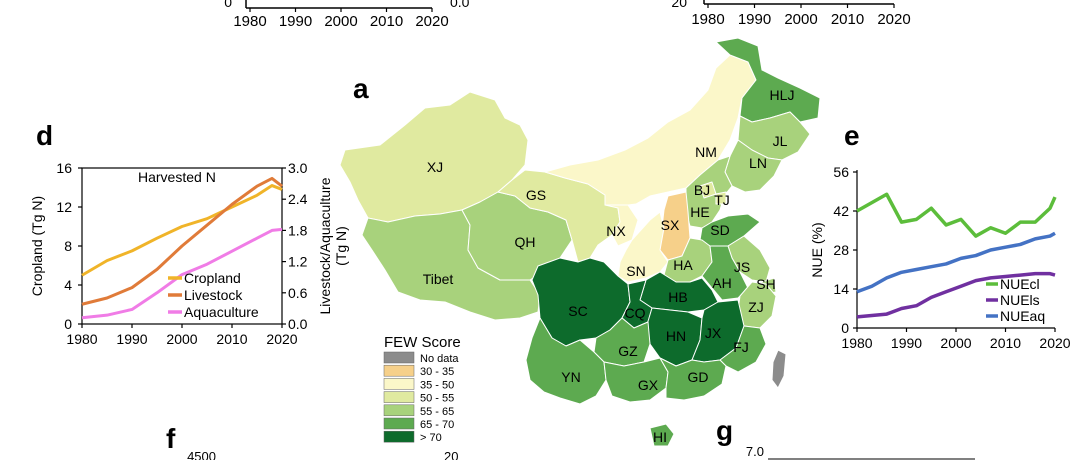 The width and height of the screenshot is (1080, 460). What do you see at coordinates (955, 343) in the screenshot?
I see `panel-e-xtick-label: 2000` at bounding box center [955, 343].